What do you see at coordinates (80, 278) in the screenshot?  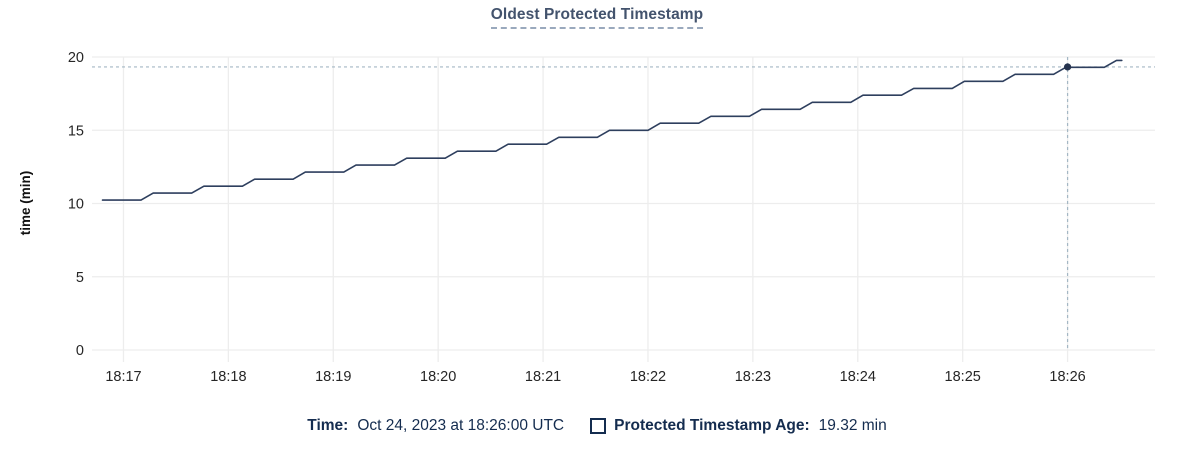 I see `y-tick-label: 5` at bounding box center [80, 278].